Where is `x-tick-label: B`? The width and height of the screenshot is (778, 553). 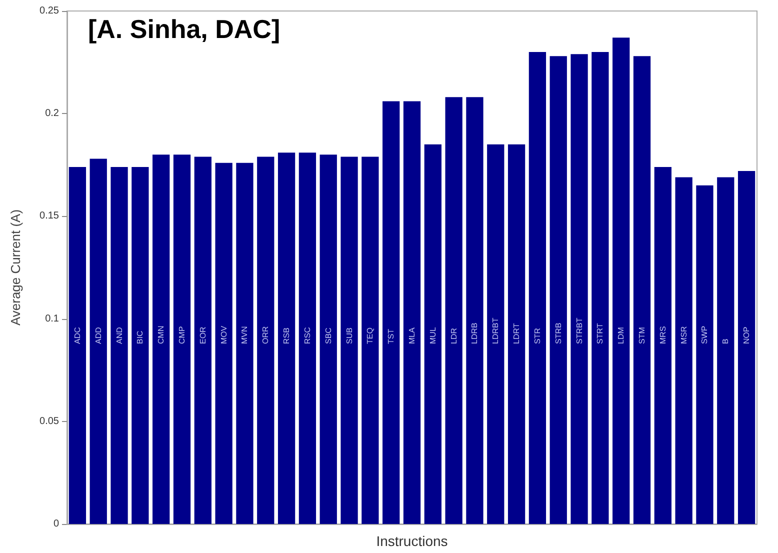 x-tick-label: B is located at coordinates (725, 341).